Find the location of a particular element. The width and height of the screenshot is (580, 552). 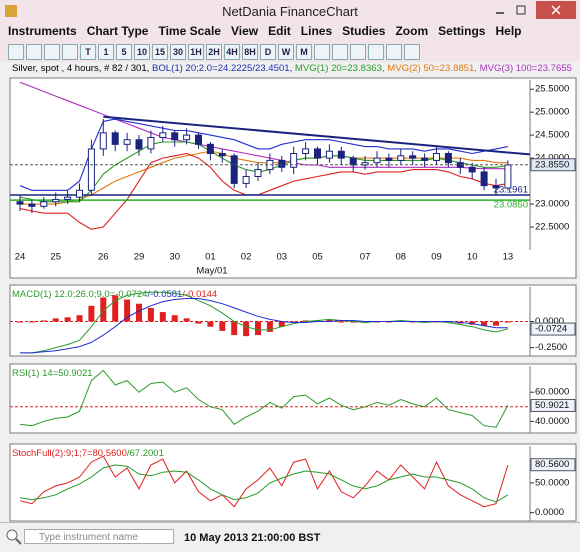

timescale-button: 4H is located at coordinates (232, 52).